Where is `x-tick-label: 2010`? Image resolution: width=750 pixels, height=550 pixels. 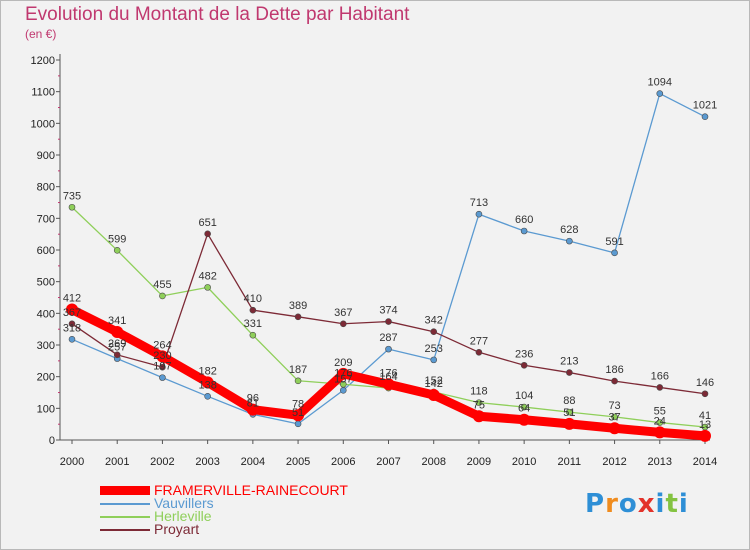 x-tick-label: 2010 is located at coordinates (524, 462).